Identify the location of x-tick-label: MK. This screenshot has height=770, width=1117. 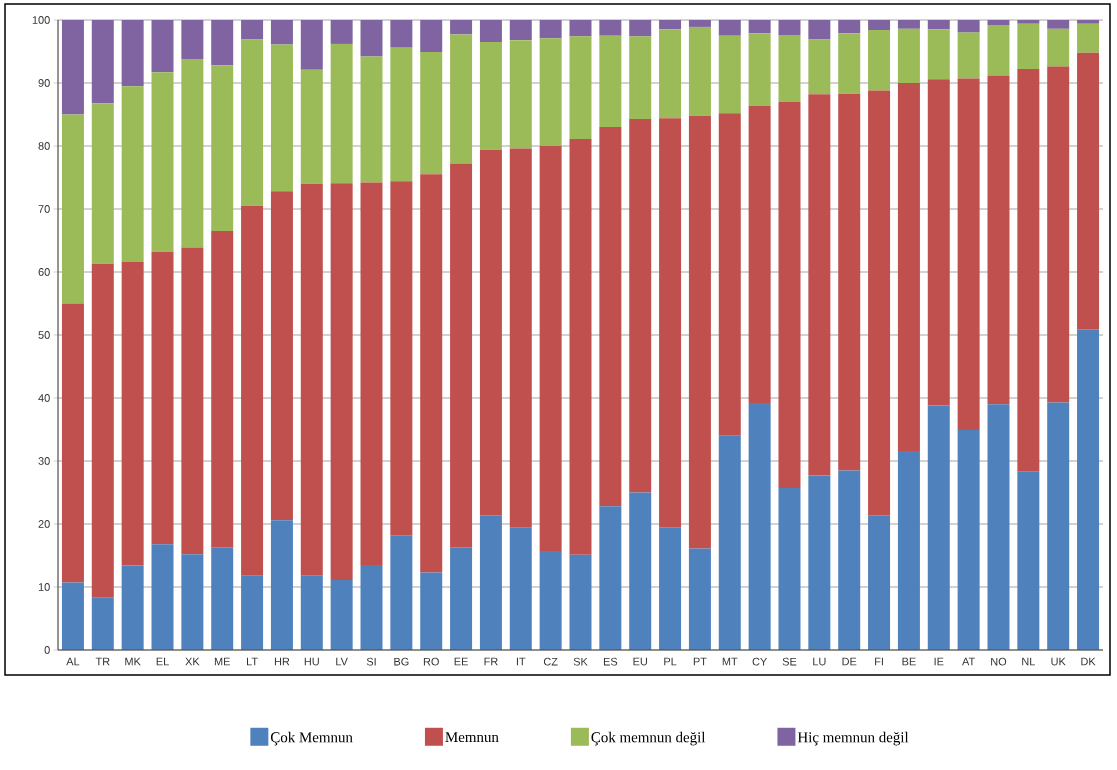
(133, 661).